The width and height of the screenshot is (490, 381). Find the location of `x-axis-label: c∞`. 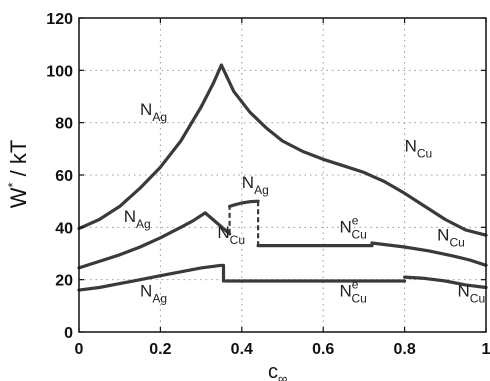

x-axis-label: c∞ is located at coordinates (277, 371).